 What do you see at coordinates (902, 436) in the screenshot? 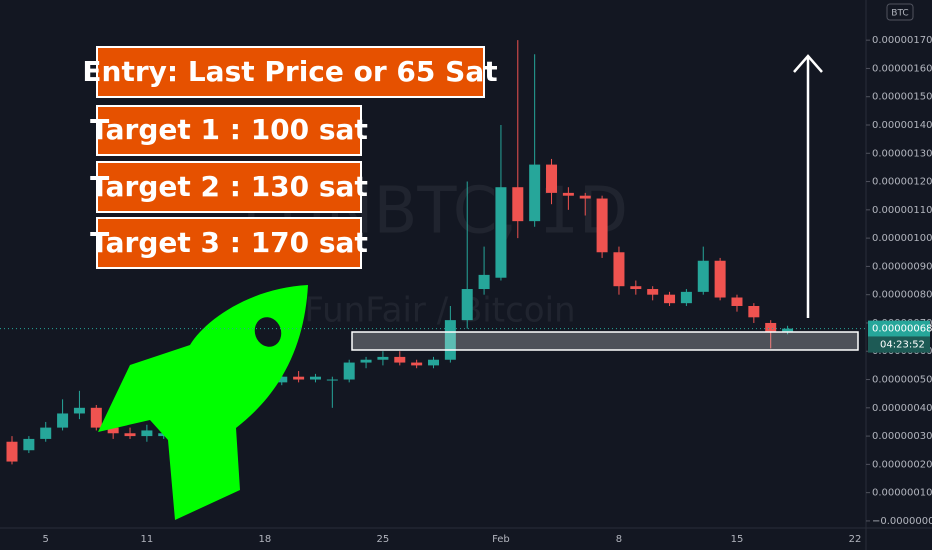
I see `y-tick-label: 0.00000030` at bounding box center [902, 436].